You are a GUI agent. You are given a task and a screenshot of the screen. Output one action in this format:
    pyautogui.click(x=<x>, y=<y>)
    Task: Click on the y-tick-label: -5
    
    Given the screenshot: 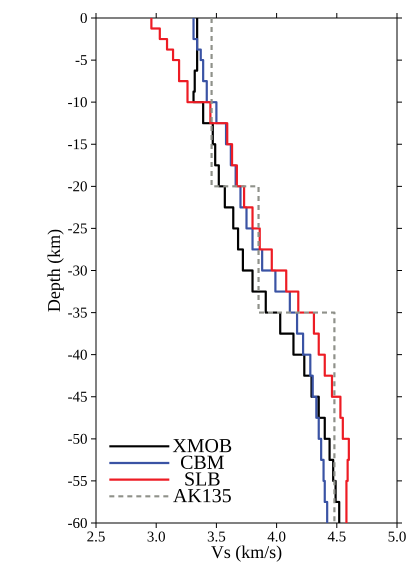 What is the action you would take?
    pyautogui.click(x=81, y=60)
    